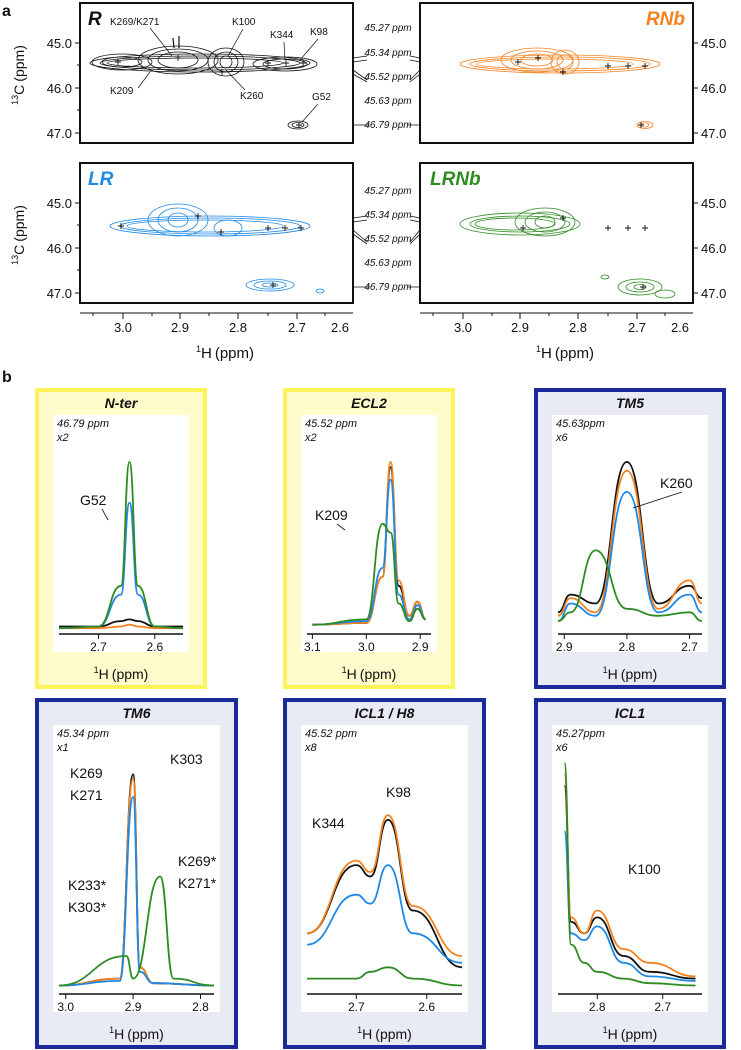  What do you see at coordinates (387, 28) in the screenshot?
I see `ppm-marker-45.27-top: 45.27 ppm` at bounding box center [387, 28].